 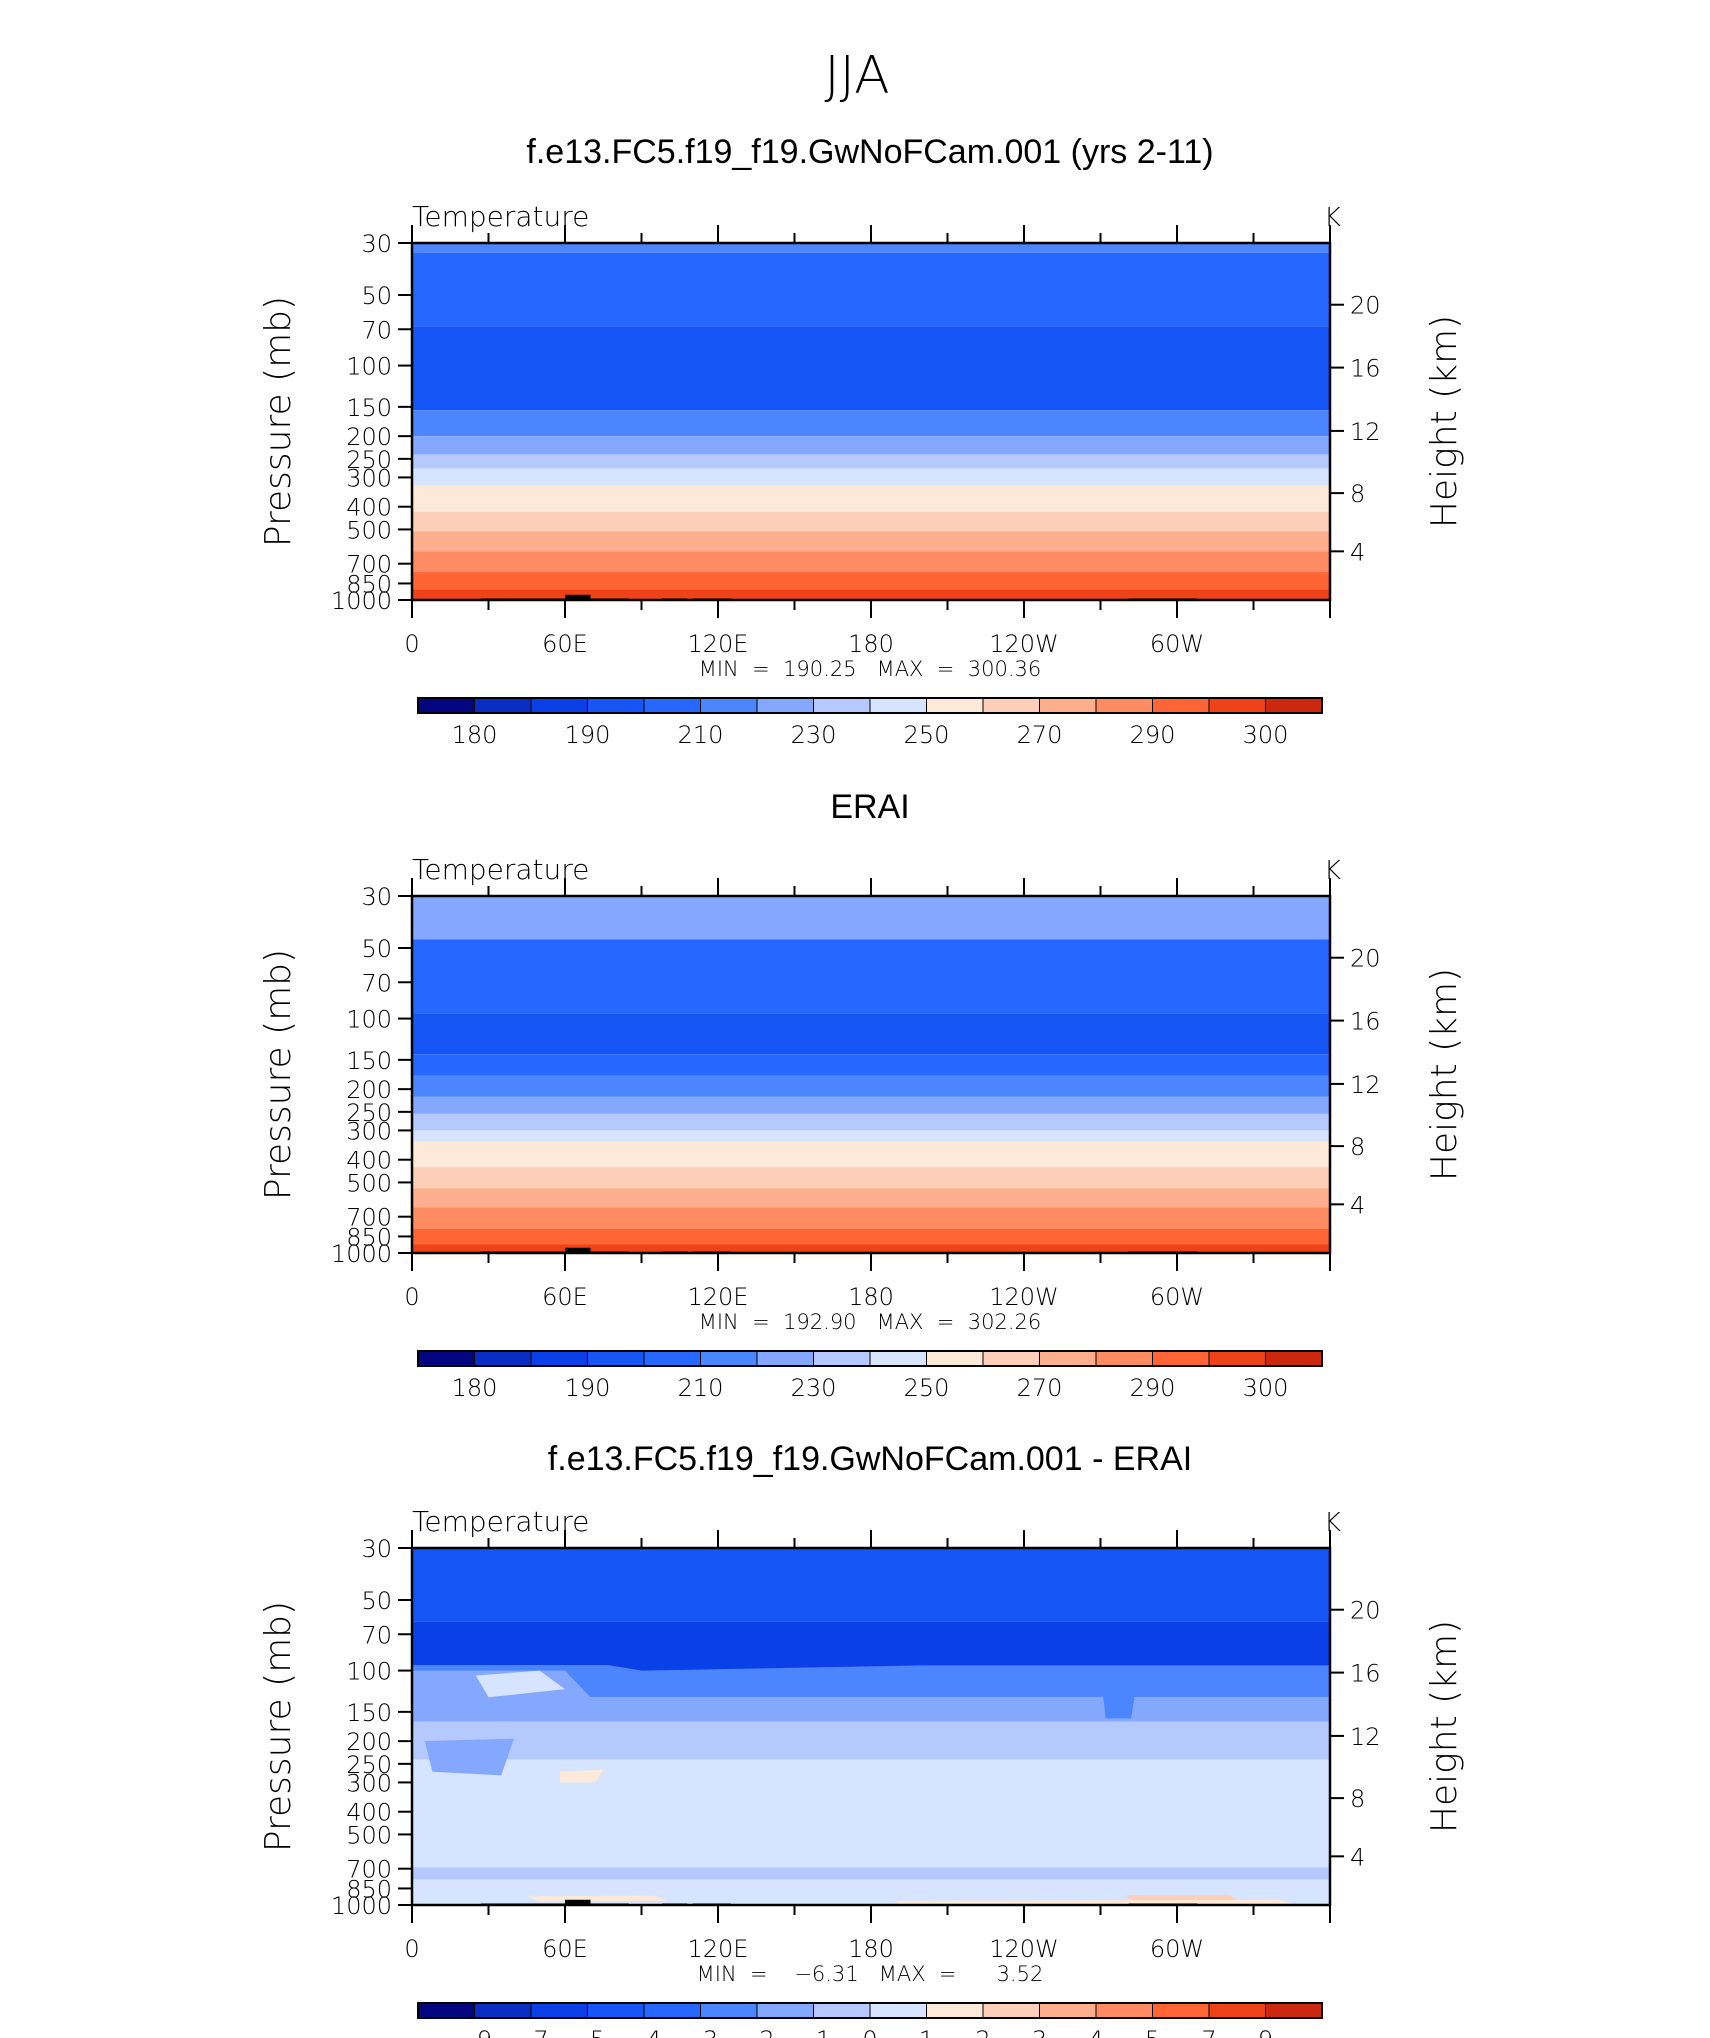 I want to click on colorbar-label: −7, so click(x=530, y=2032).